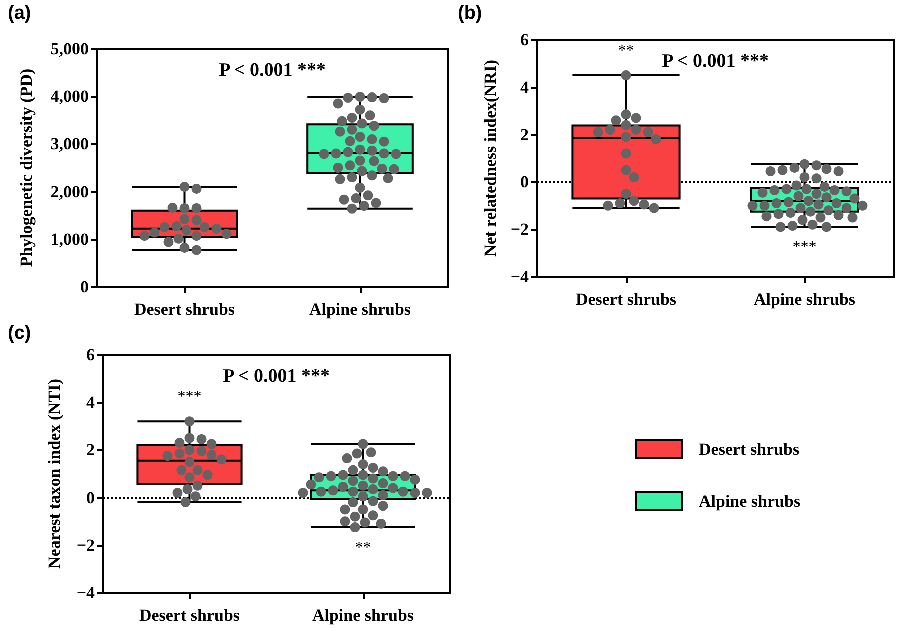 This screenshot has width=898, height=631. What do you see at coordinates (490, 159) in the screenshot?
I see `y-axis-title: Net relatedness index(NRI)` at bounding box center [490, 159].